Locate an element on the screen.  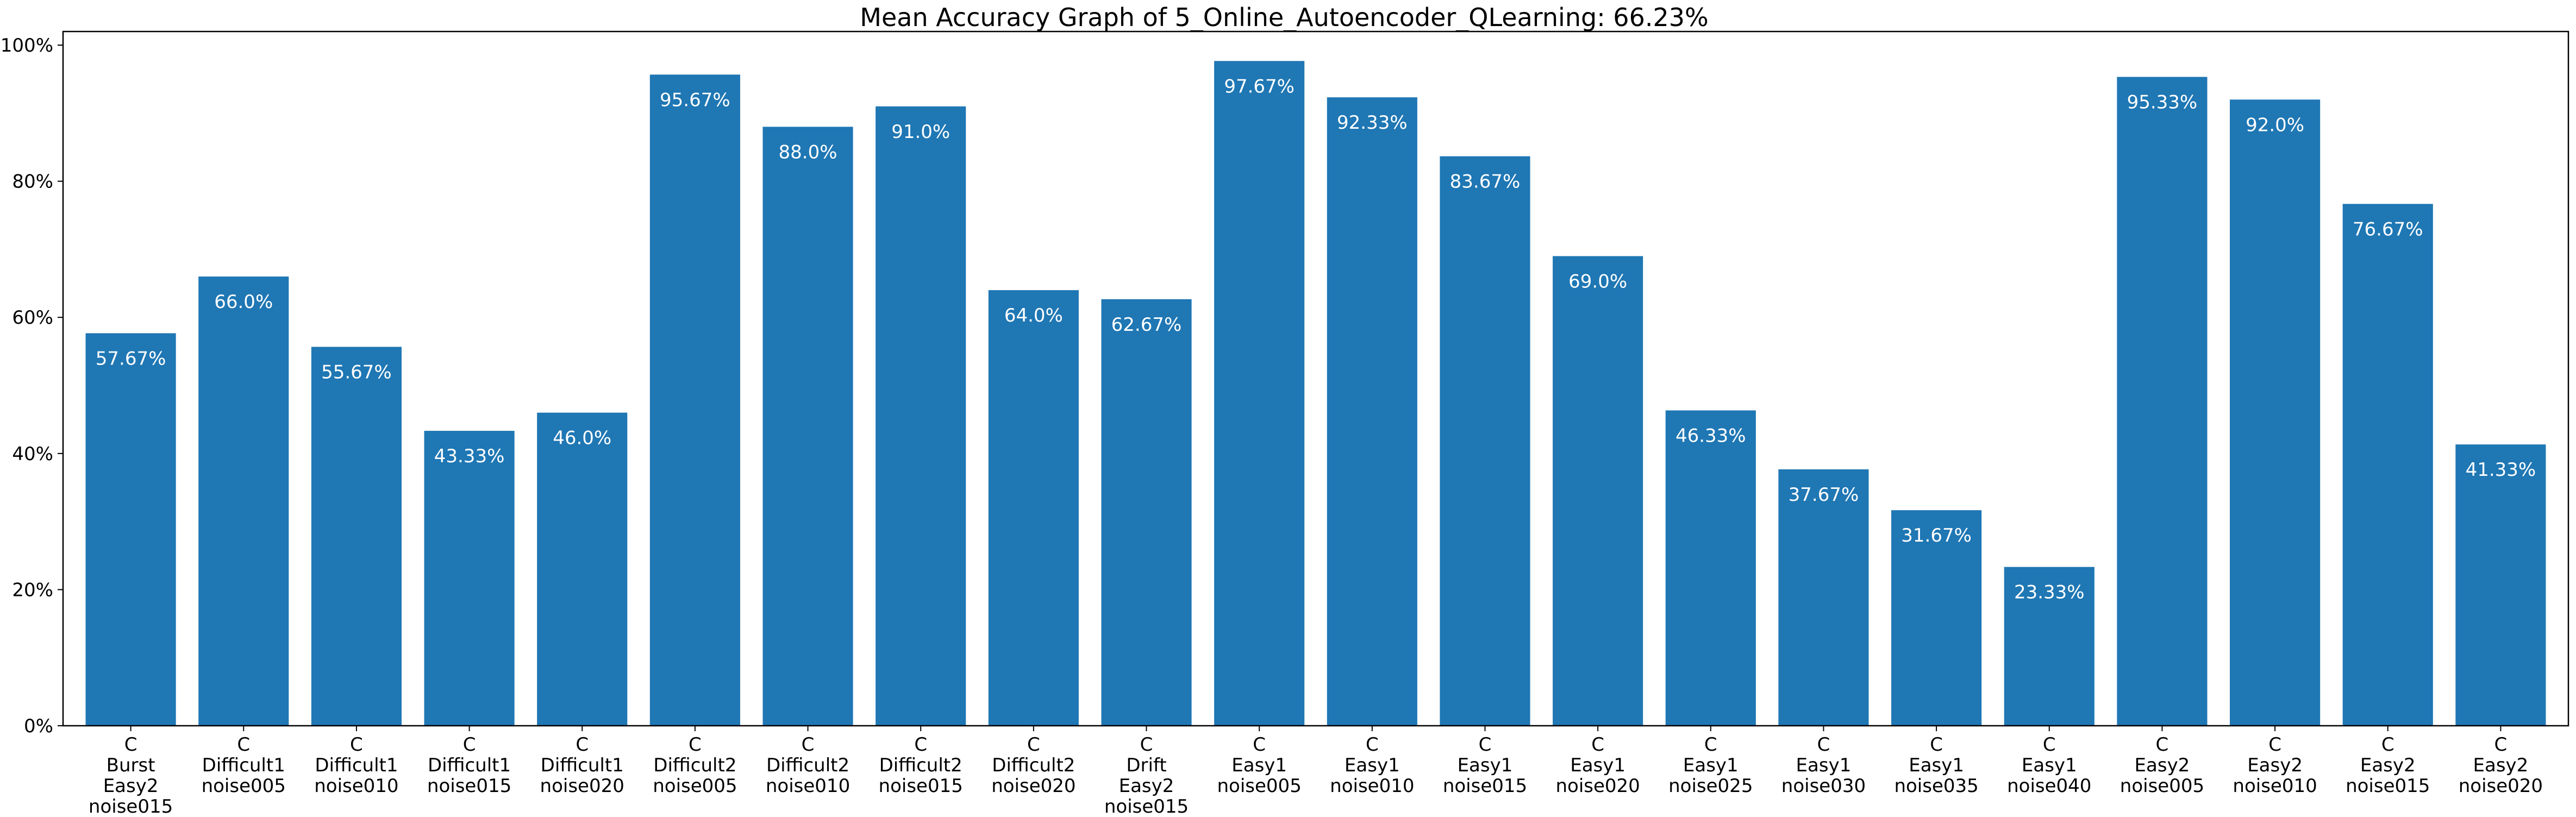
x-tick-label: C Difficult1 noise010 is located at coordinates (356, 766).